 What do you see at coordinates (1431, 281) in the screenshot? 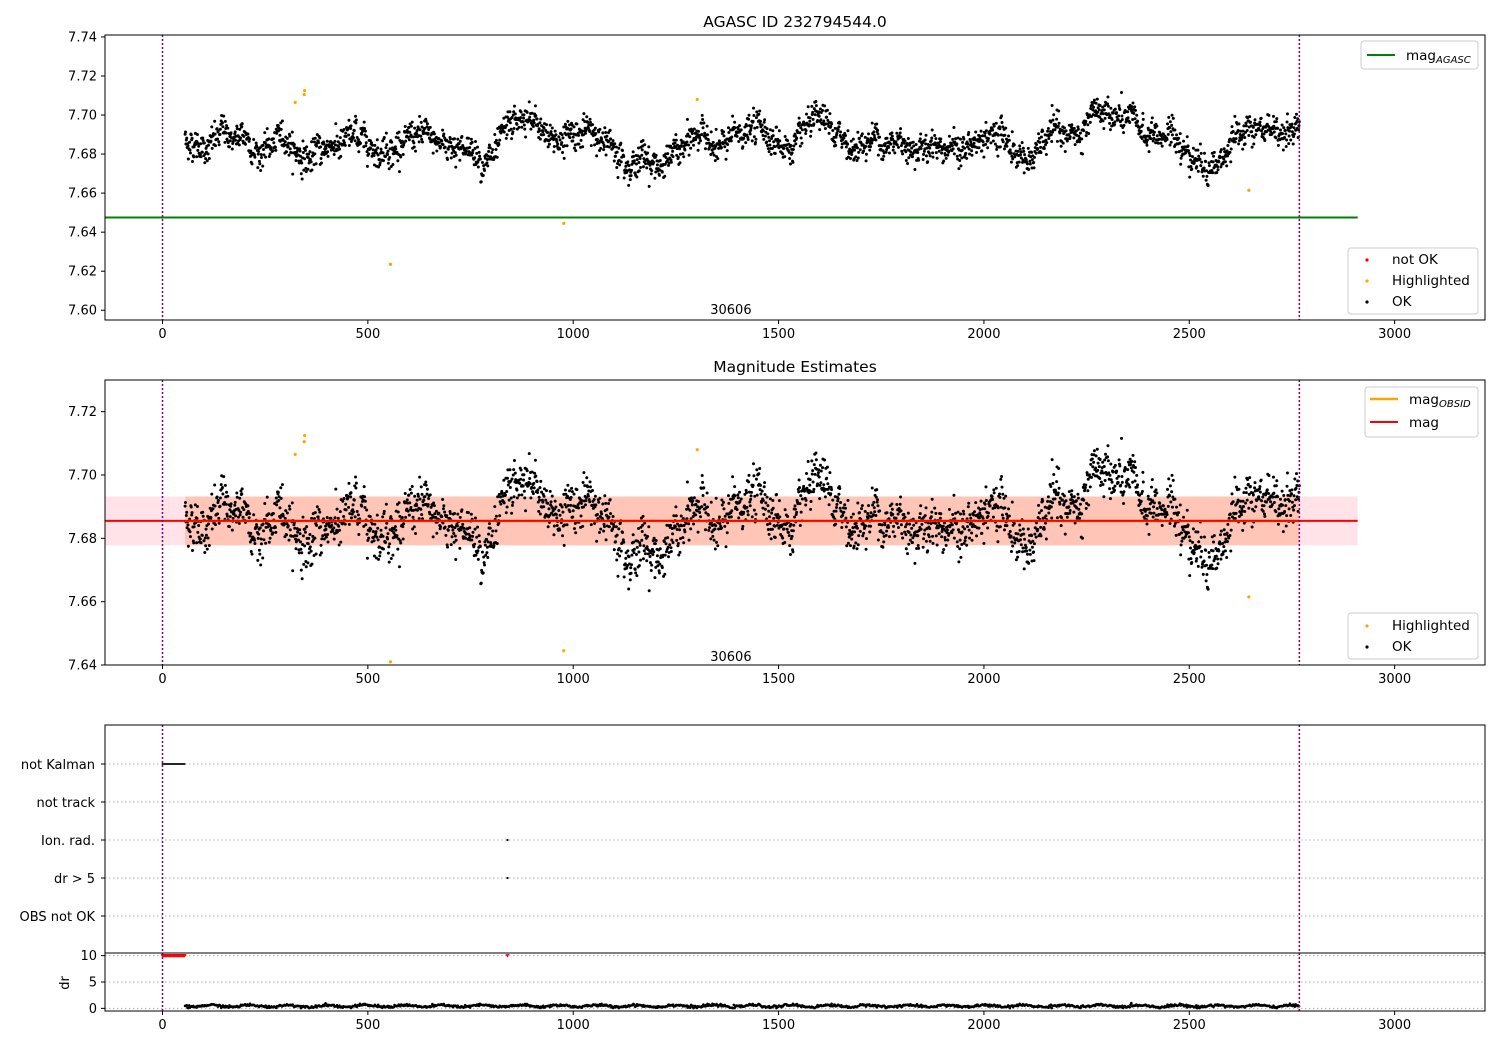
I see `legend-highlighted-label: Highlighted` at bounding box center [1431, 281].